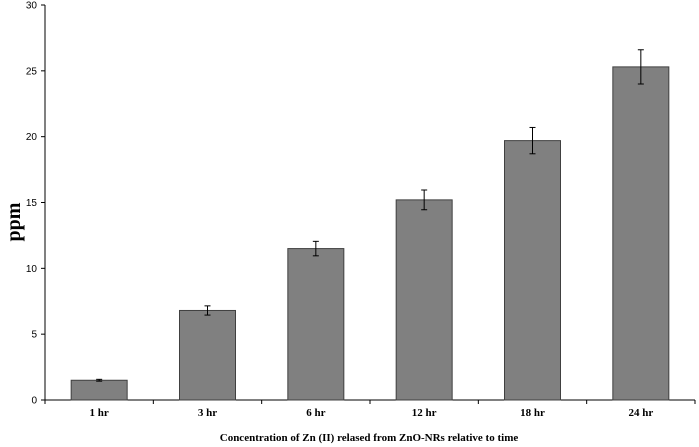  Describe the element at coordinates (315, 413) in the screenshot. I see `x-tick-label: 6 hr` at that location.